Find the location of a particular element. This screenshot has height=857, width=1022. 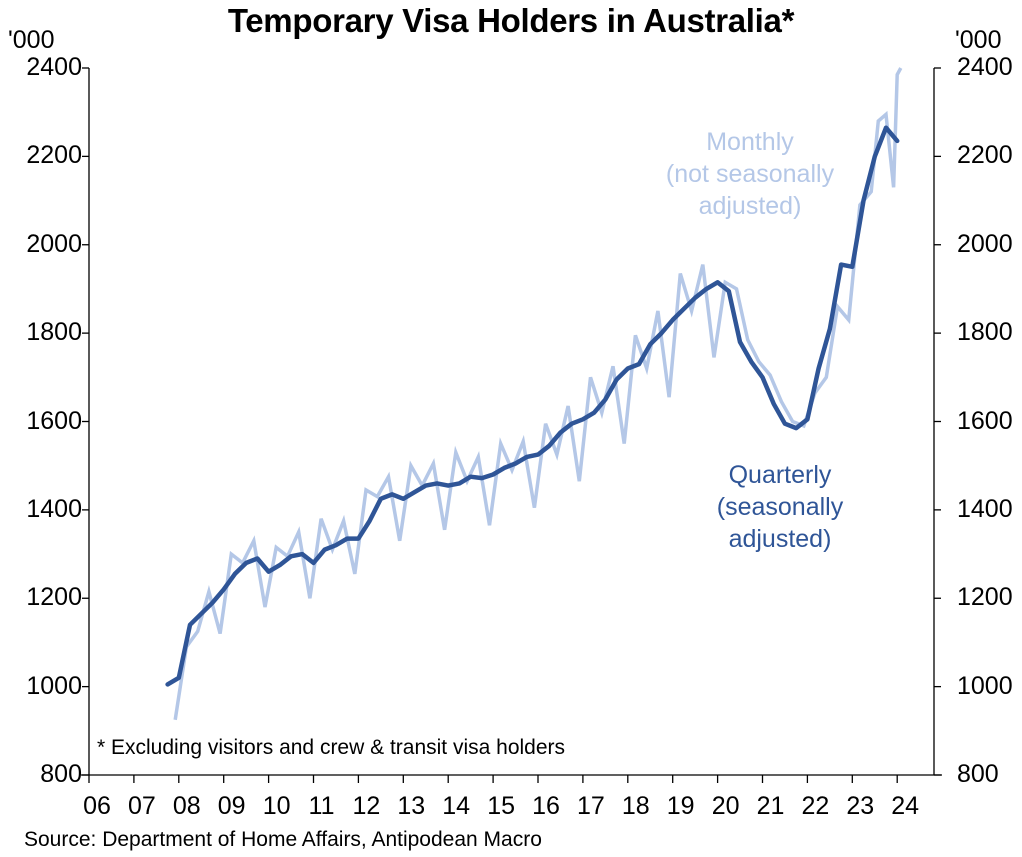

y-tick-label-left: 2400 is located at coordinates (54, 67).